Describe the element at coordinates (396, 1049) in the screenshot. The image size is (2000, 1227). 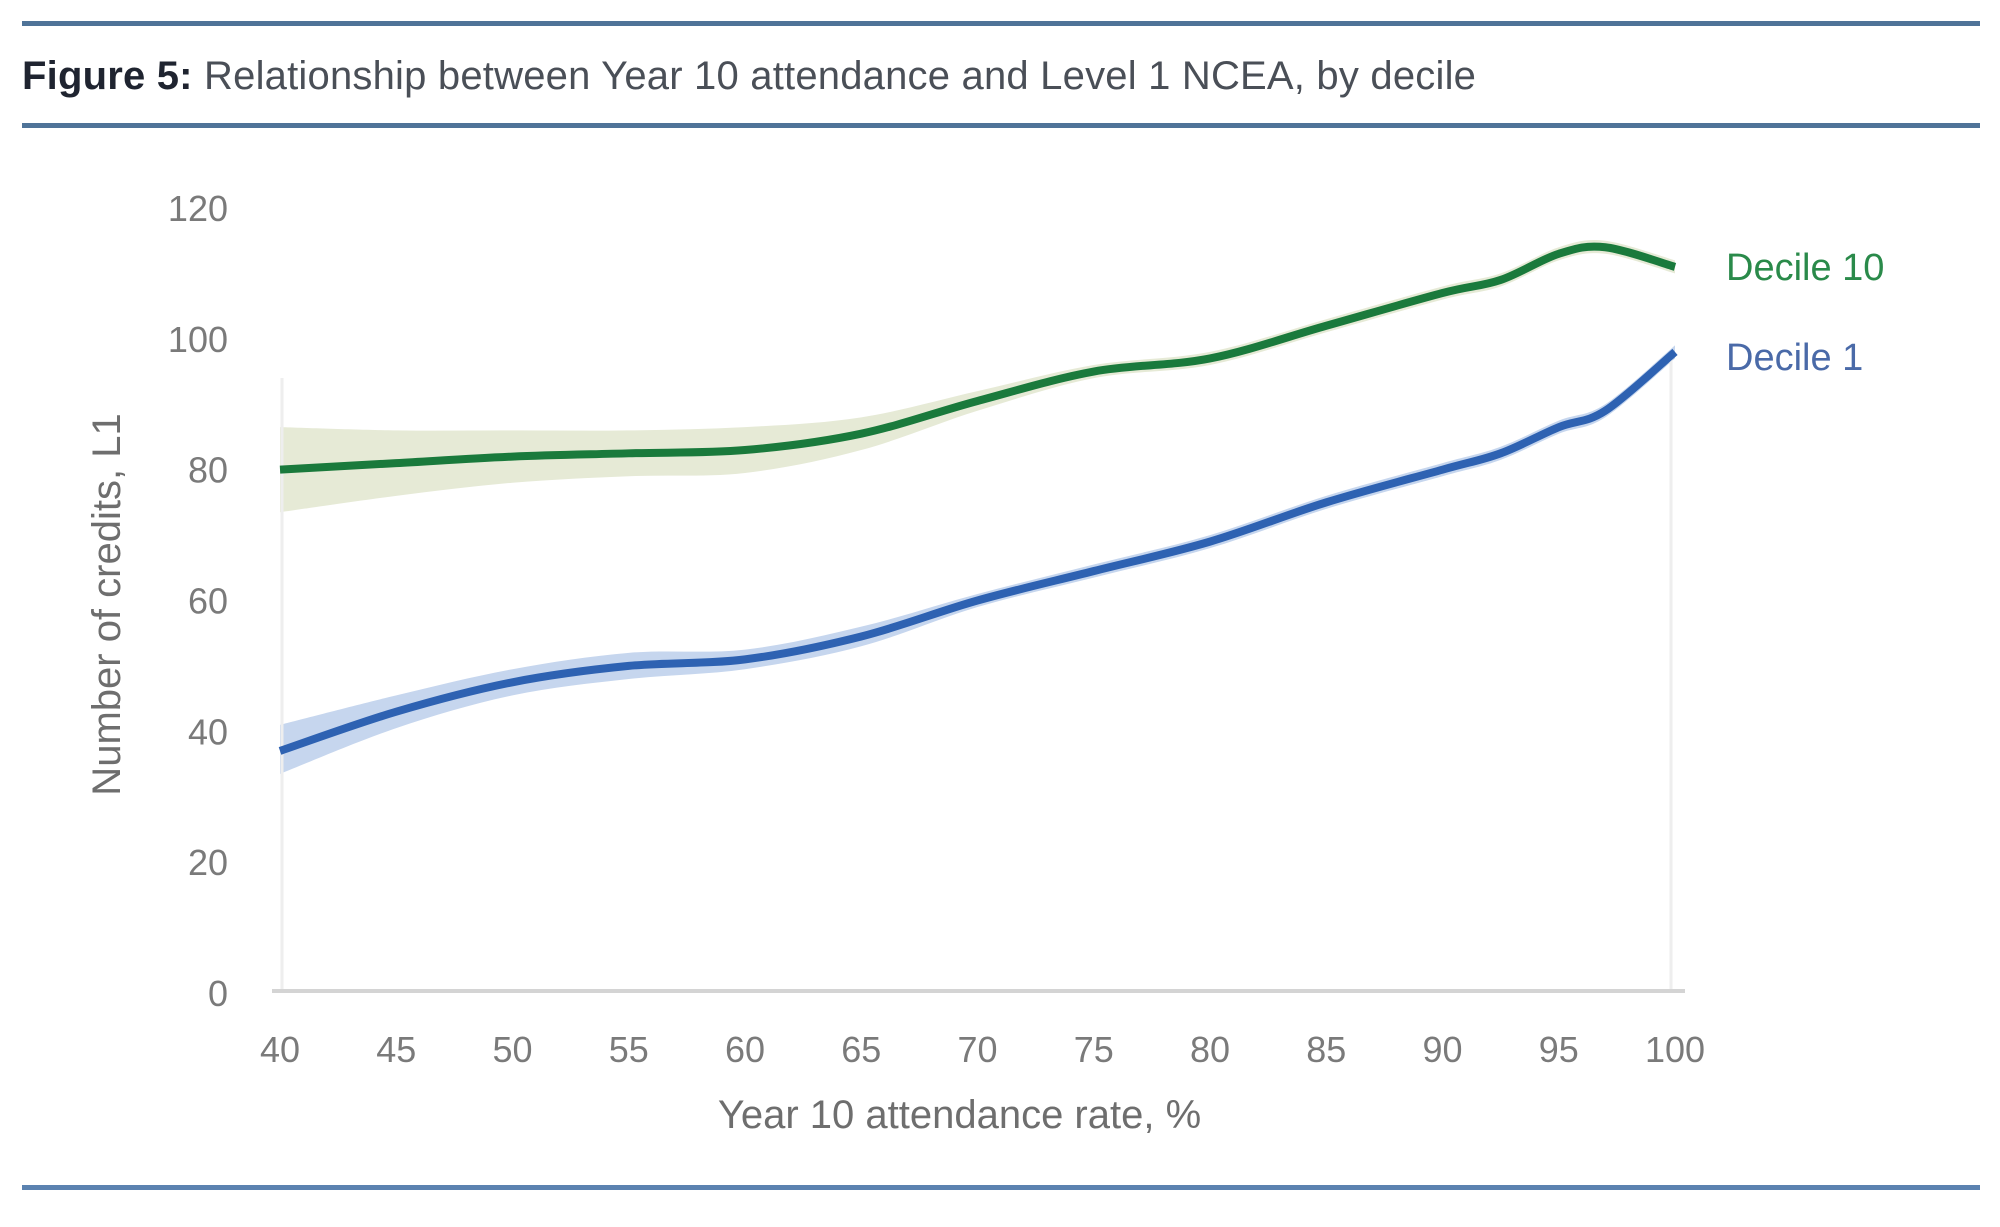
I see `x-tick-label: 45` at that location.